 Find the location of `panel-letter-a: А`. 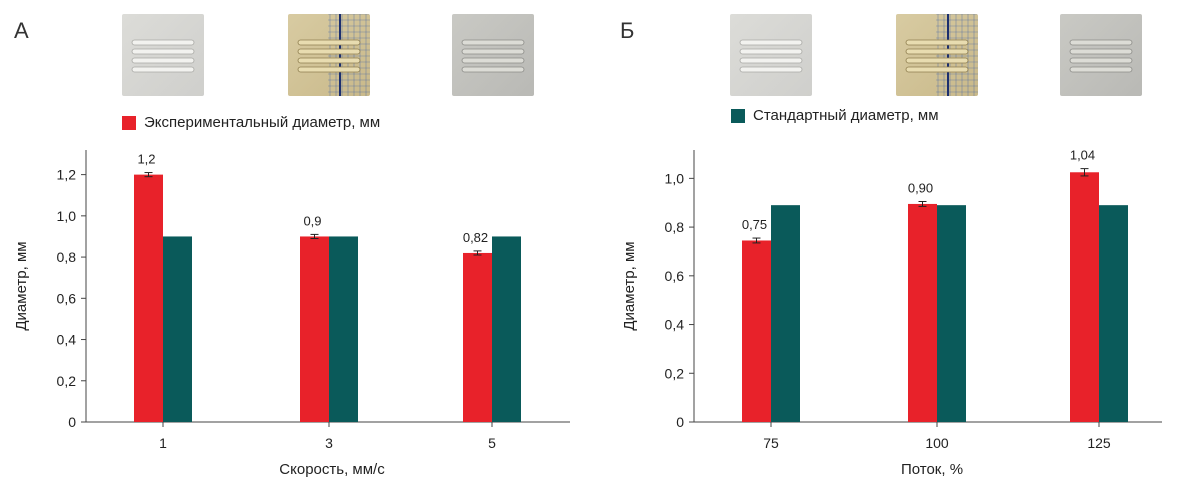

panel-letter-a: А is located at coordinates (21, 30).